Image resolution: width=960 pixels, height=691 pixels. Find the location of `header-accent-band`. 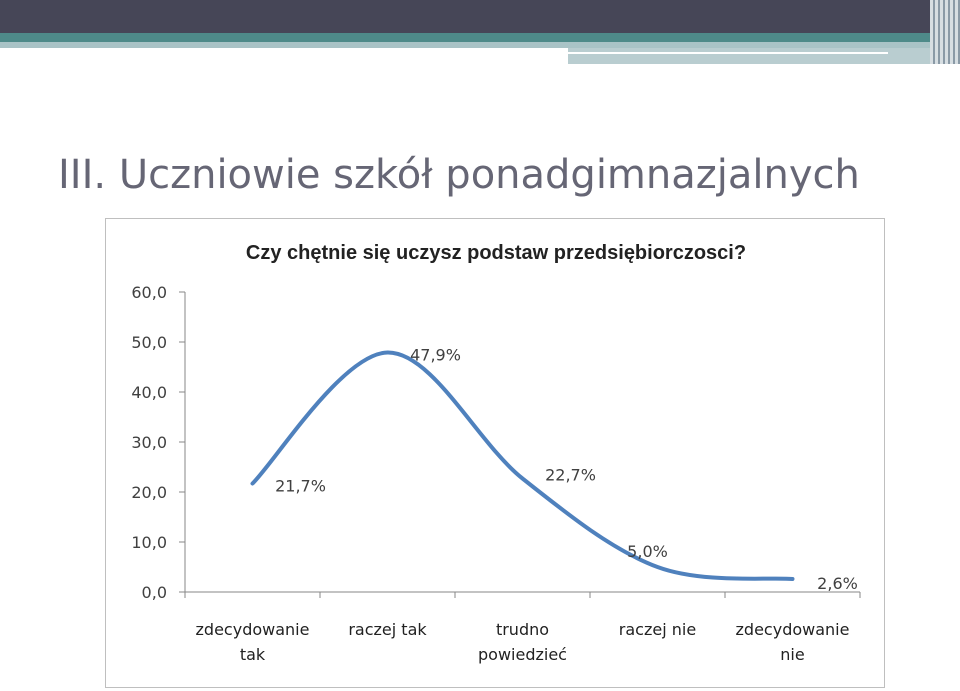

header-accent-band is located at coordinates (480, 37).